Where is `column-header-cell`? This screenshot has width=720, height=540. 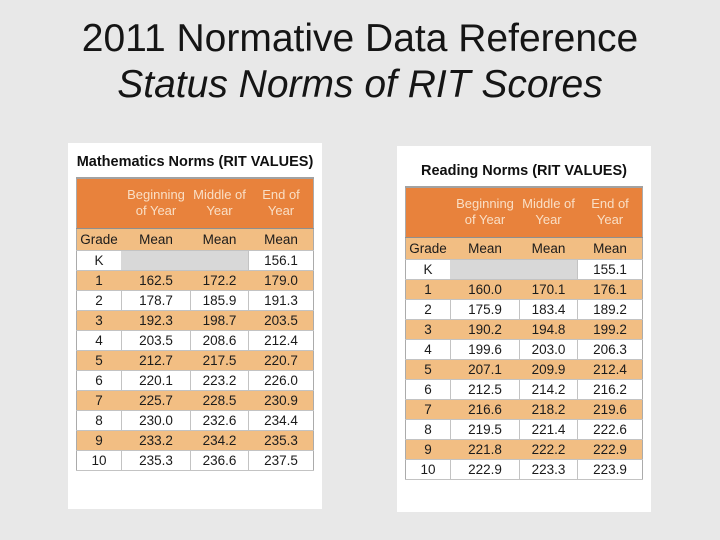
column-header-cell is located at coordinates (428, 212).